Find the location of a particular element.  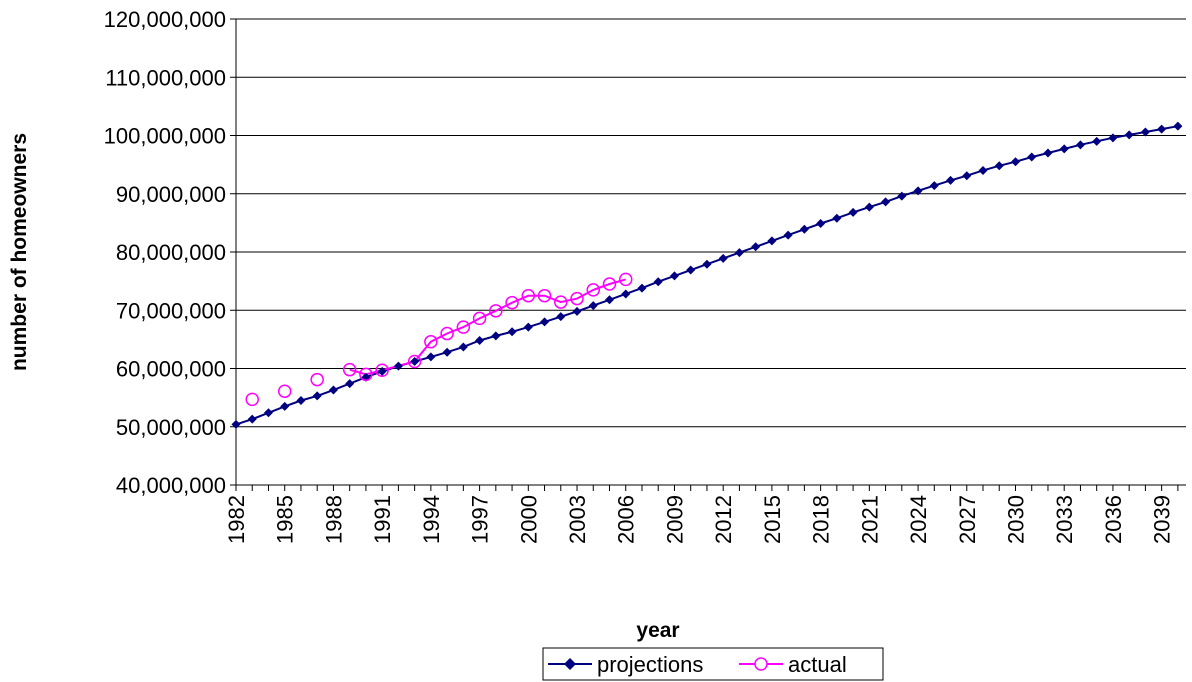

series-line-actual is located at coordinates (487, 327).